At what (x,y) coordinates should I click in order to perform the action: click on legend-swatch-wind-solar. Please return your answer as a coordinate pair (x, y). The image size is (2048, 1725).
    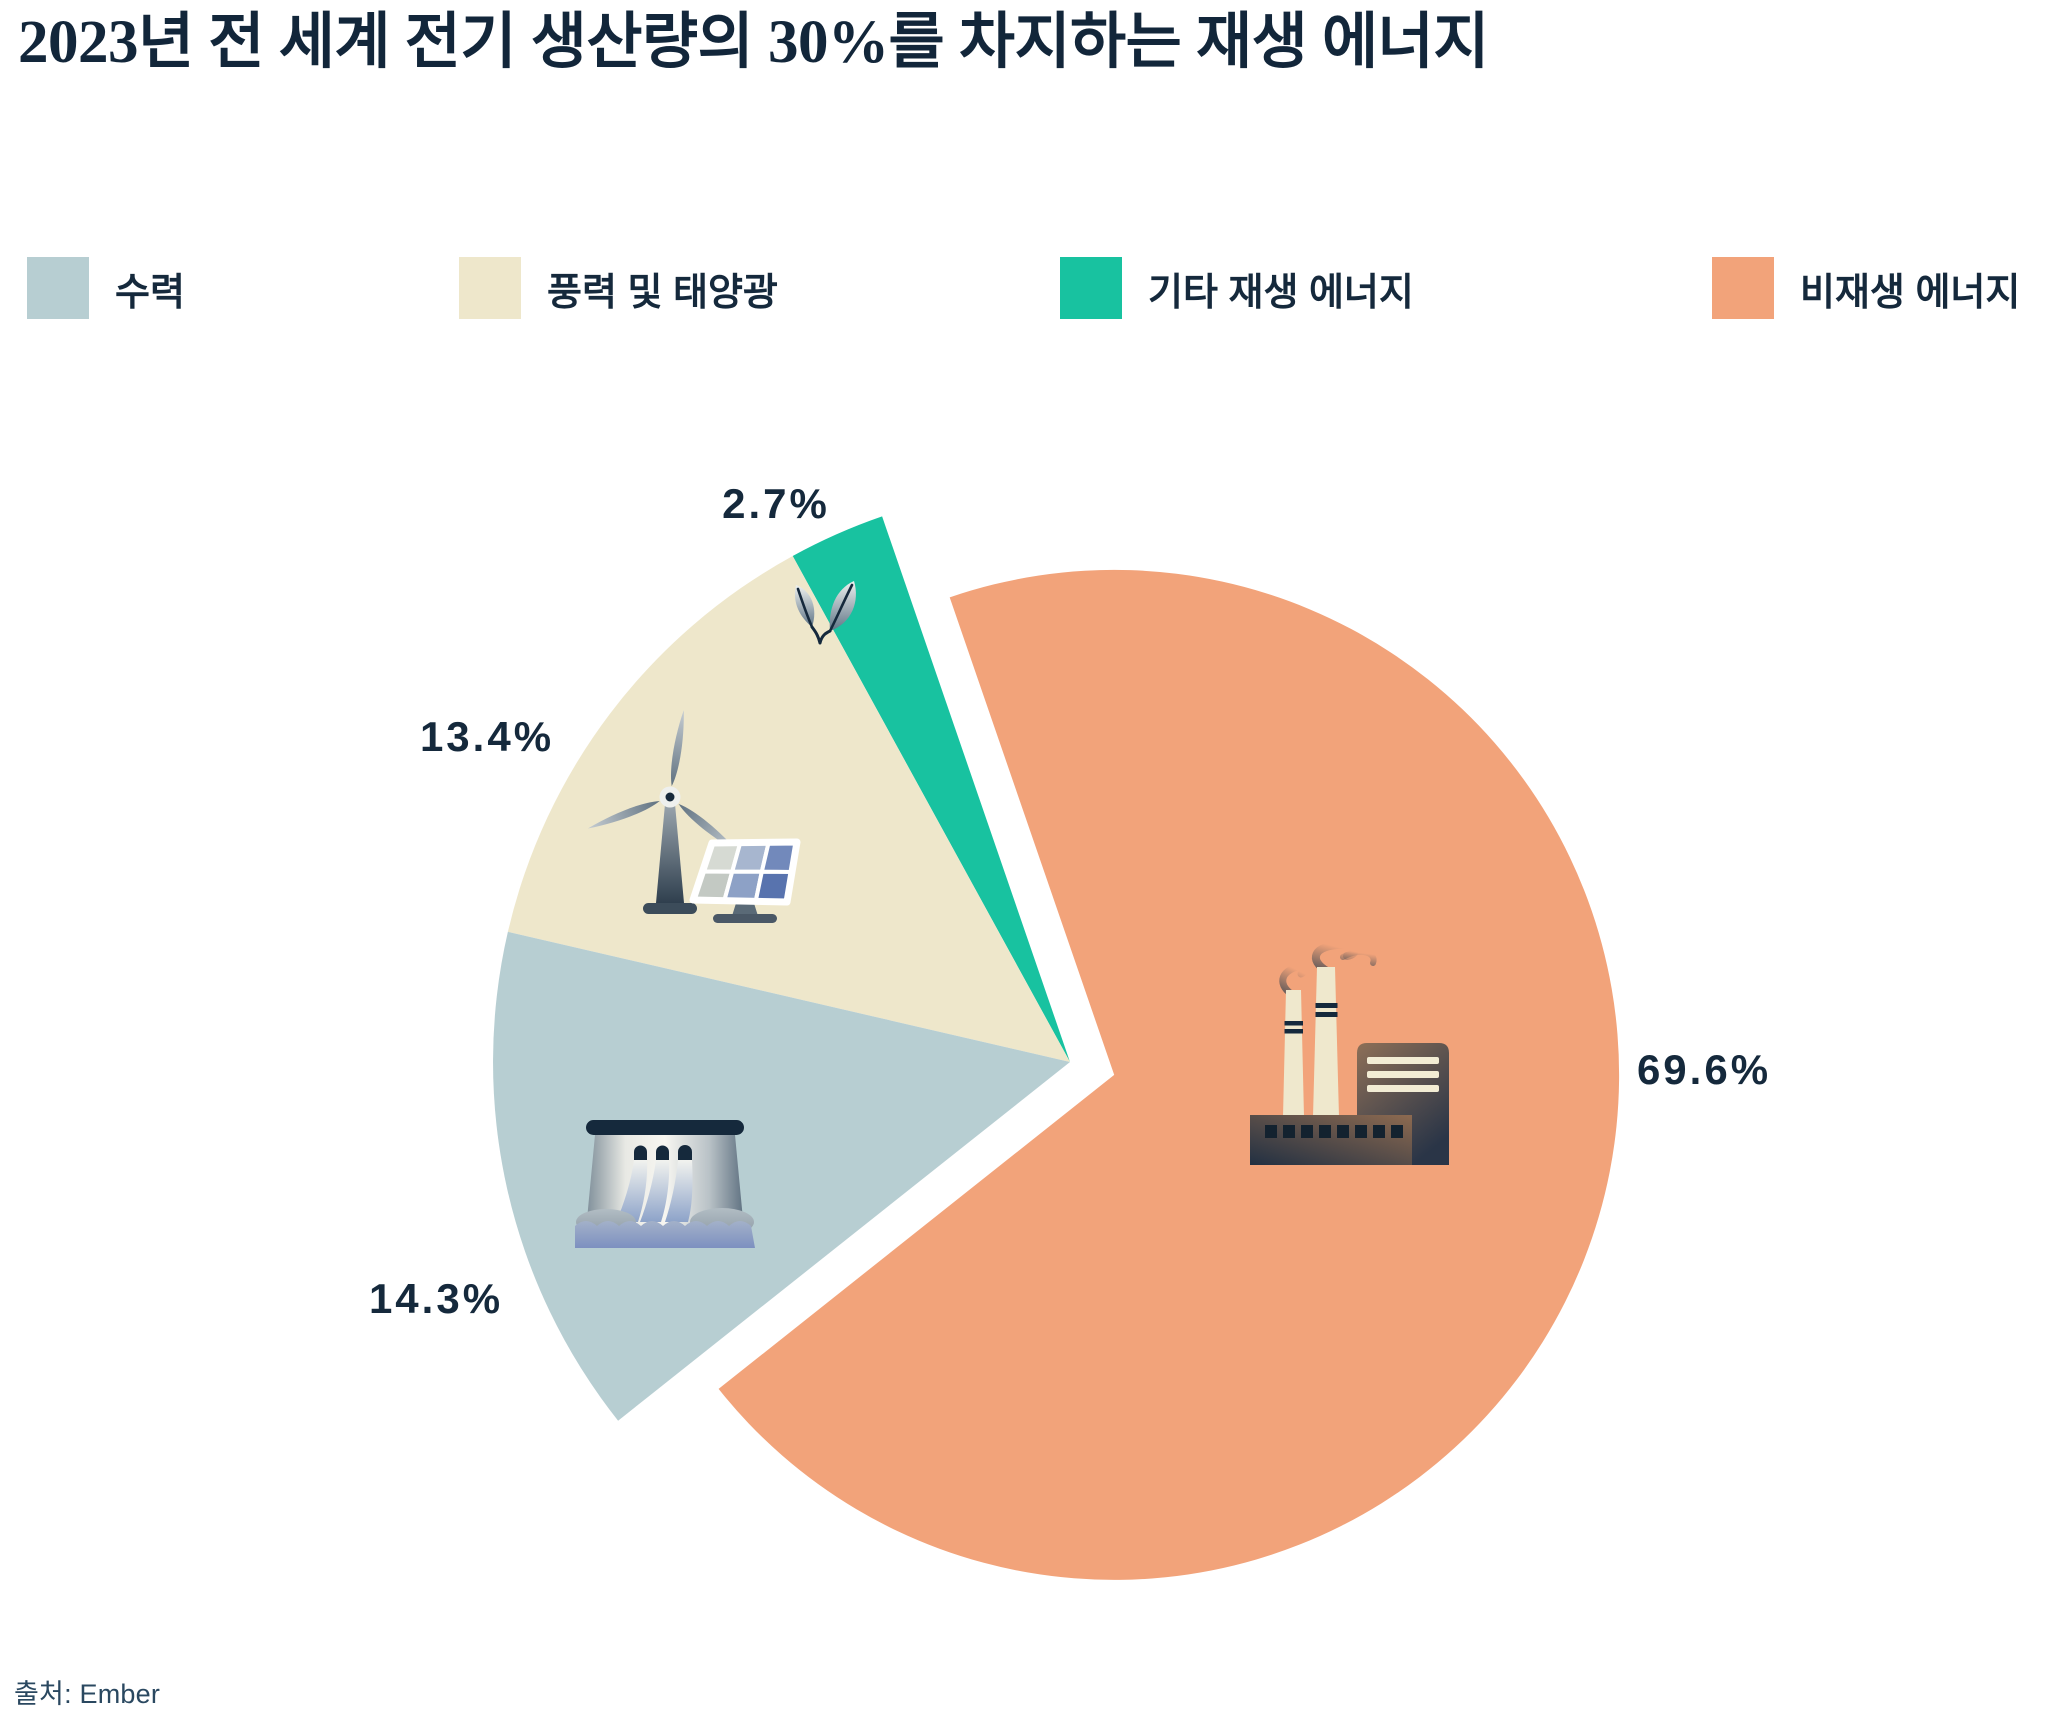
    Looking at the image, I should click on (490, 288).